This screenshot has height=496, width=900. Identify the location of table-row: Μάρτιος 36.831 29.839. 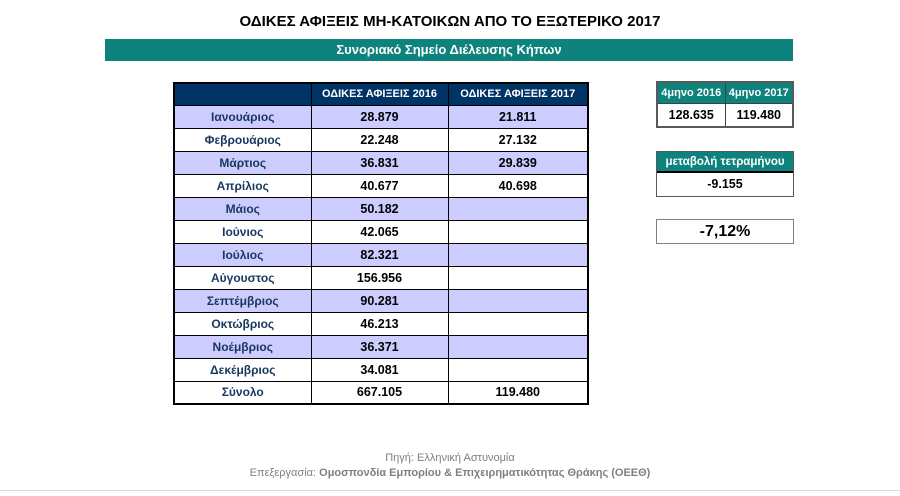
(381, 162).